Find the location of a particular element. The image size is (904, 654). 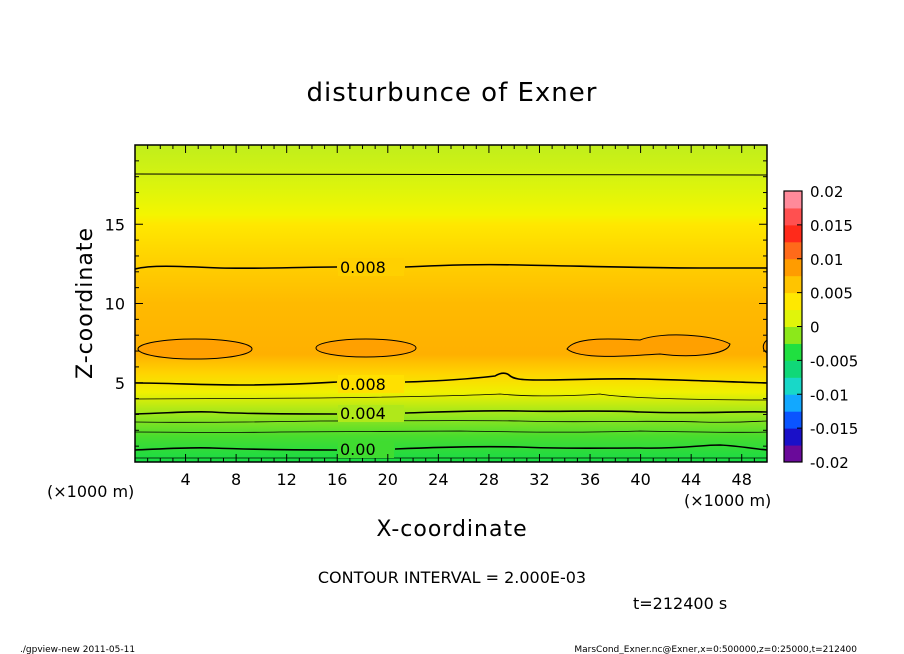

y-tick-label: 10 is located at coordinates (115, 304).